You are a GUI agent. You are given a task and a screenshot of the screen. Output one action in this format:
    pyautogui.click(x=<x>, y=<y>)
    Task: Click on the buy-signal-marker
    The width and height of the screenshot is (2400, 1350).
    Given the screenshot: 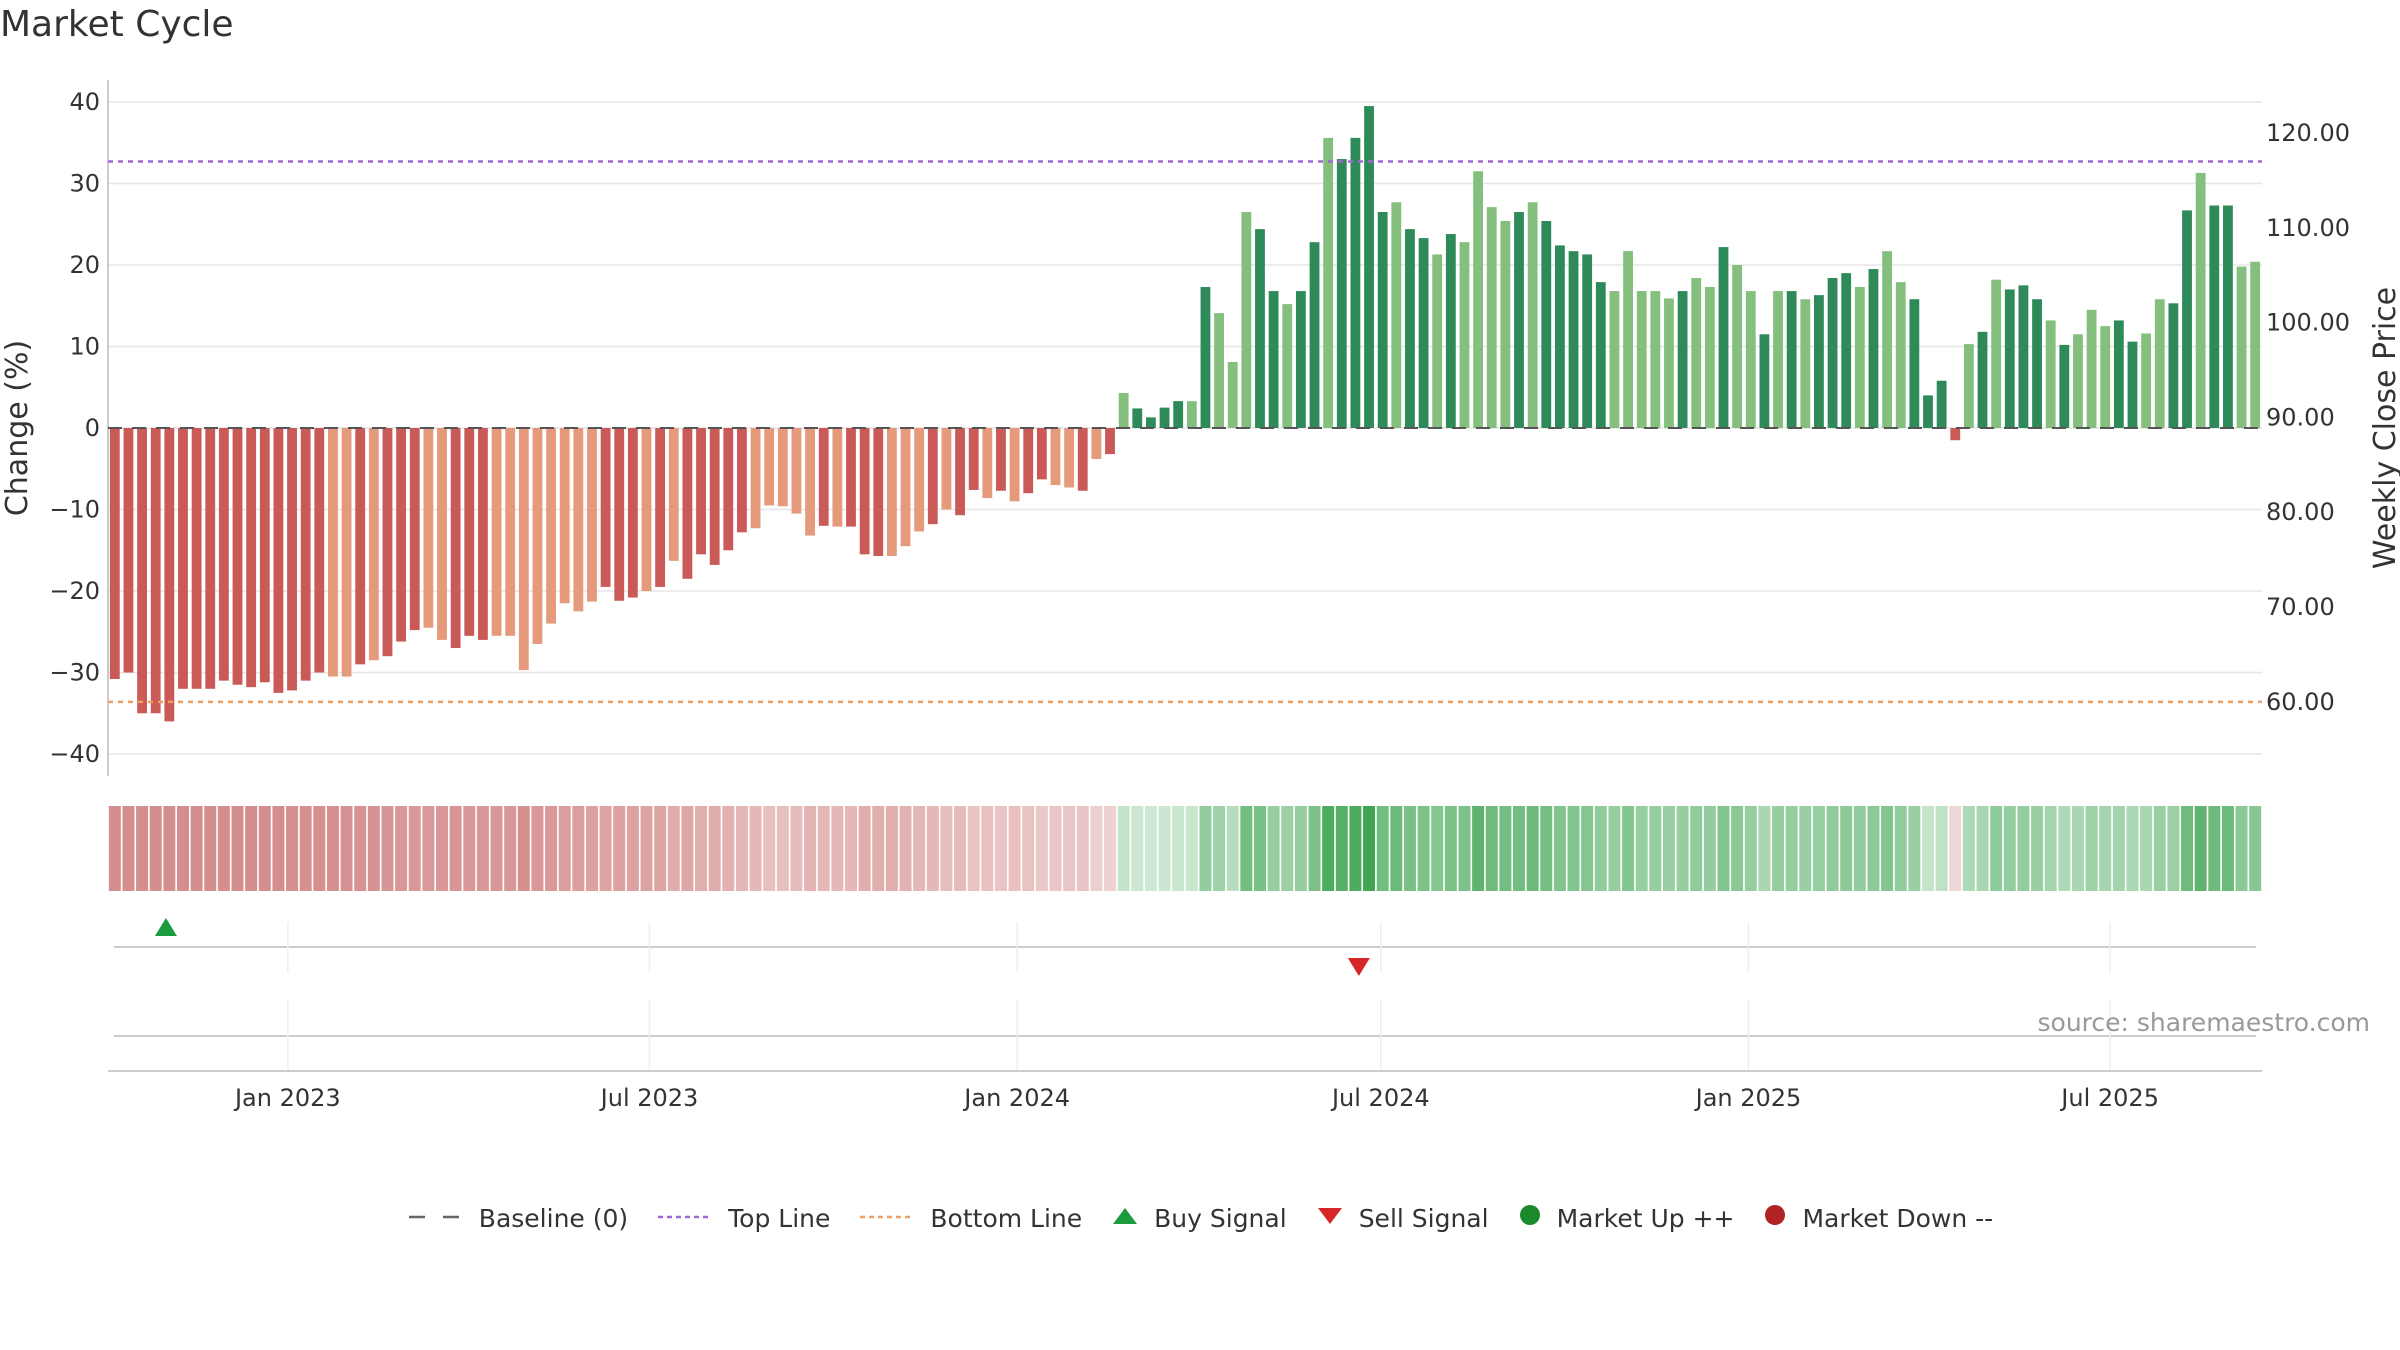 What is the action you would take?
    pyautogui.click(x=165, y=927)
    